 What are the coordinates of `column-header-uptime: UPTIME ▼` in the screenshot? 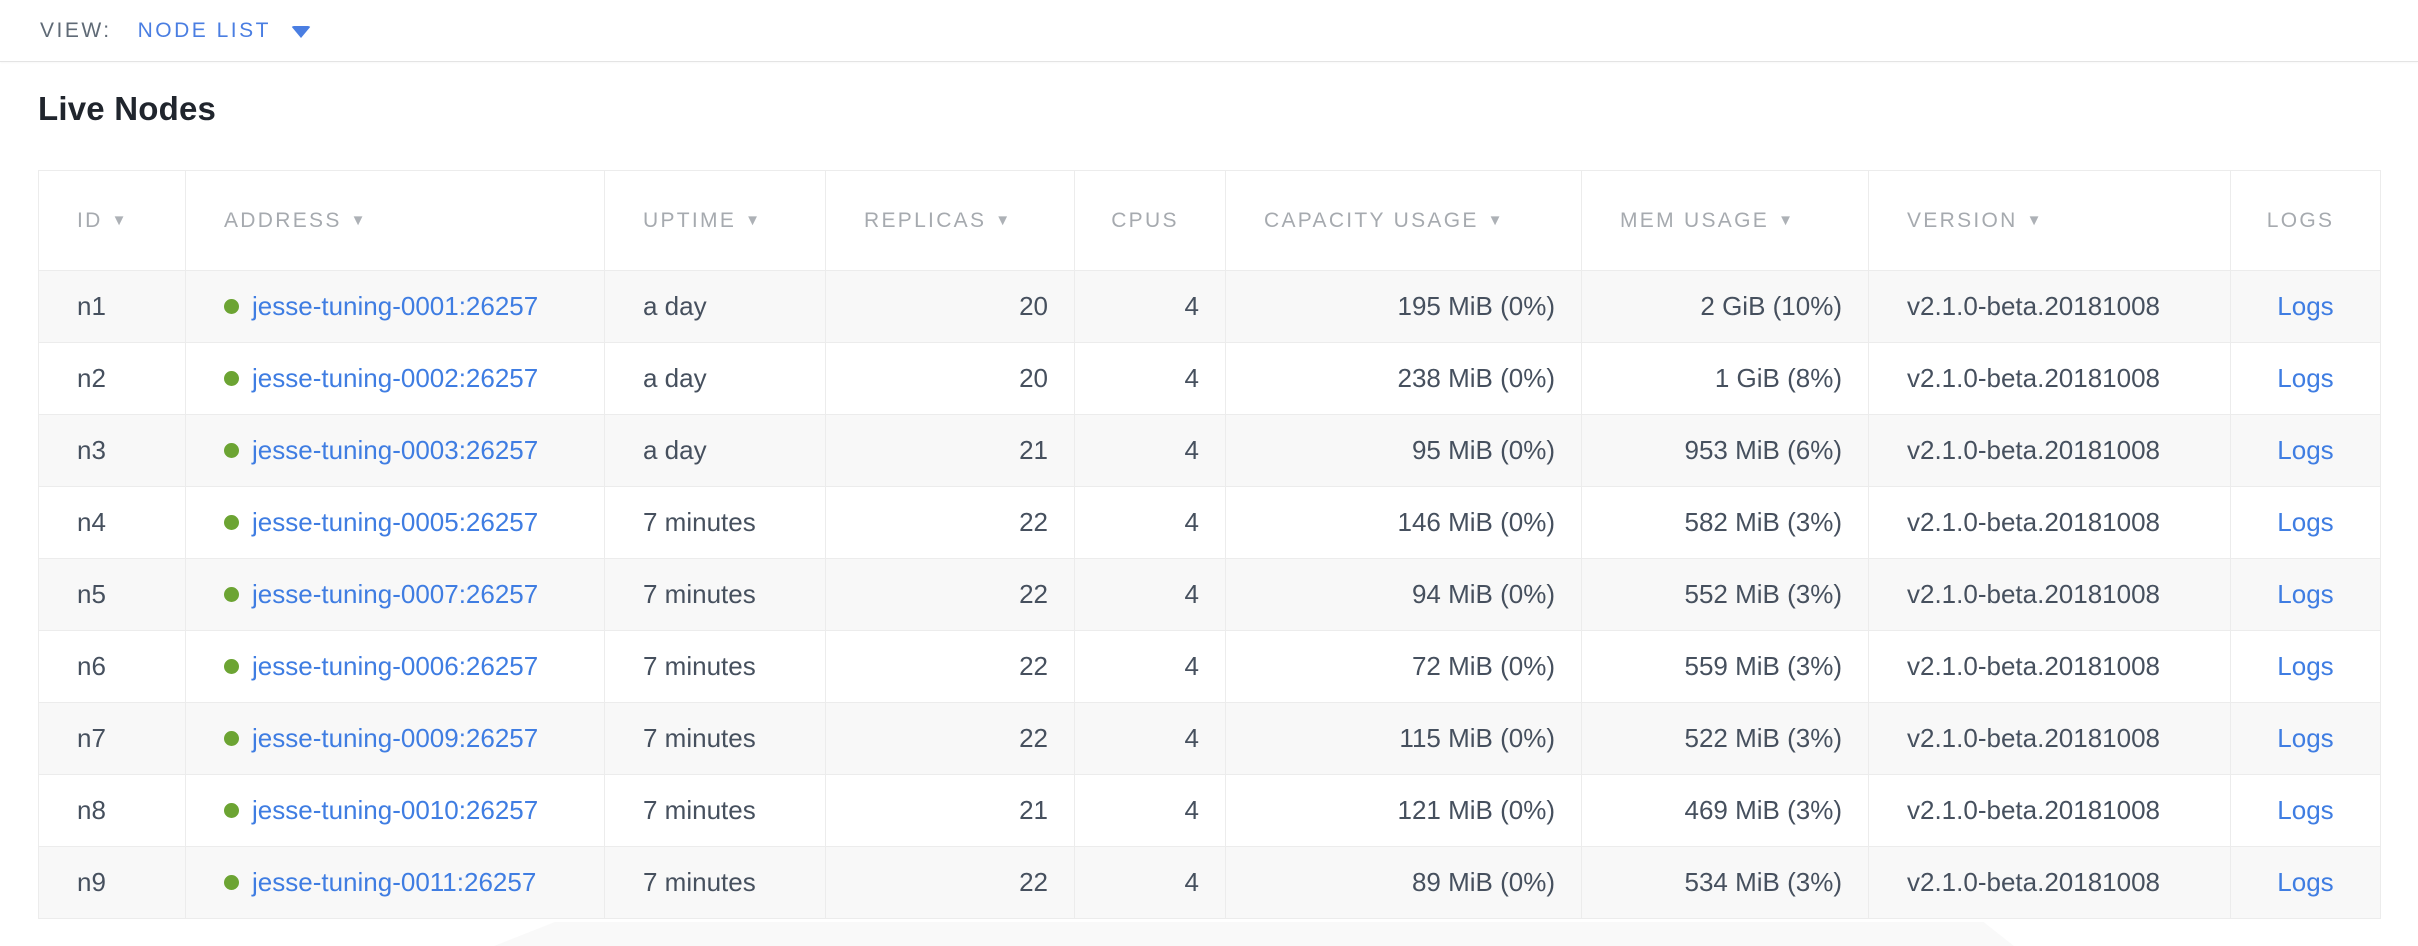 It's located at (715, 220).